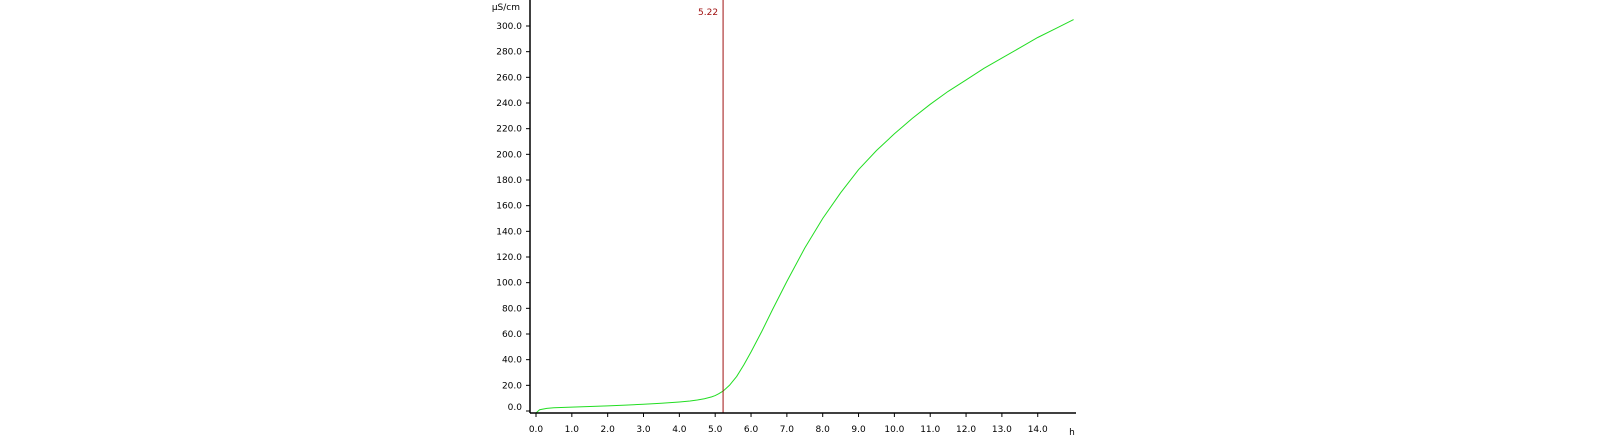 This screenshot has width=1600, height=446. What do you see at coordinates (509, 155) in the screenshot?
I see `y-tick-label: 200.0` at bounding box center [509, 155].